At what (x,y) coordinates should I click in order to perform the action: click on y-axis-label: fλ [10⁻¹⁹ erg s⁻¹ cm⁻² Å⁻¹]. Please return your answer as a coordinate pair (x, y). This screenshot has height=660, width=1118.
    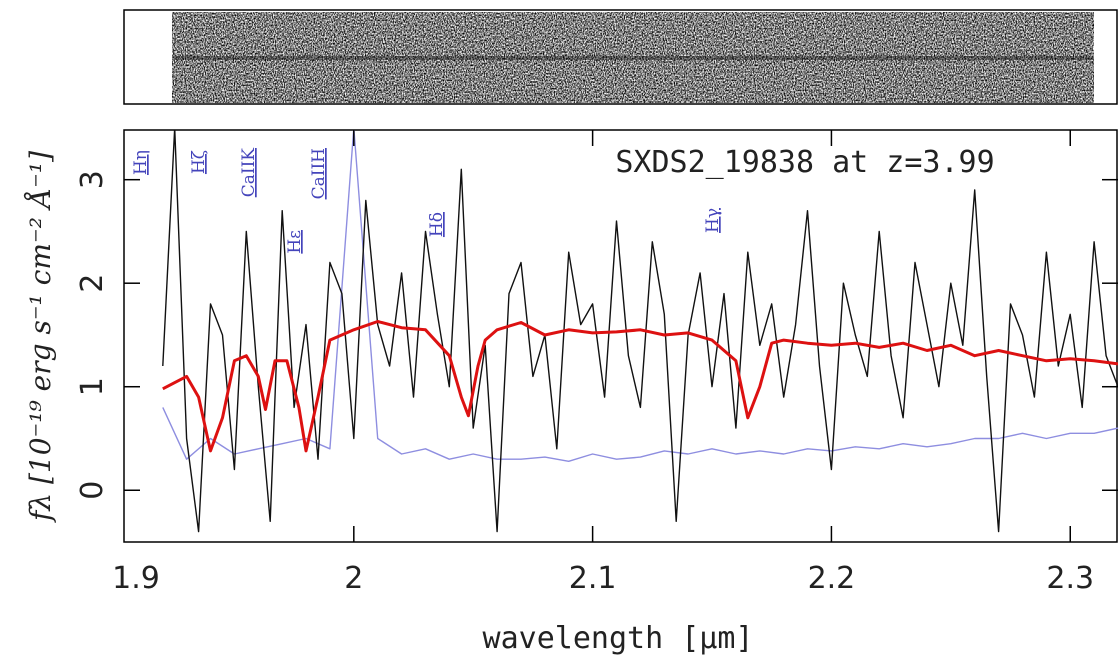
    Looking at the image, I should click on (40, 337).